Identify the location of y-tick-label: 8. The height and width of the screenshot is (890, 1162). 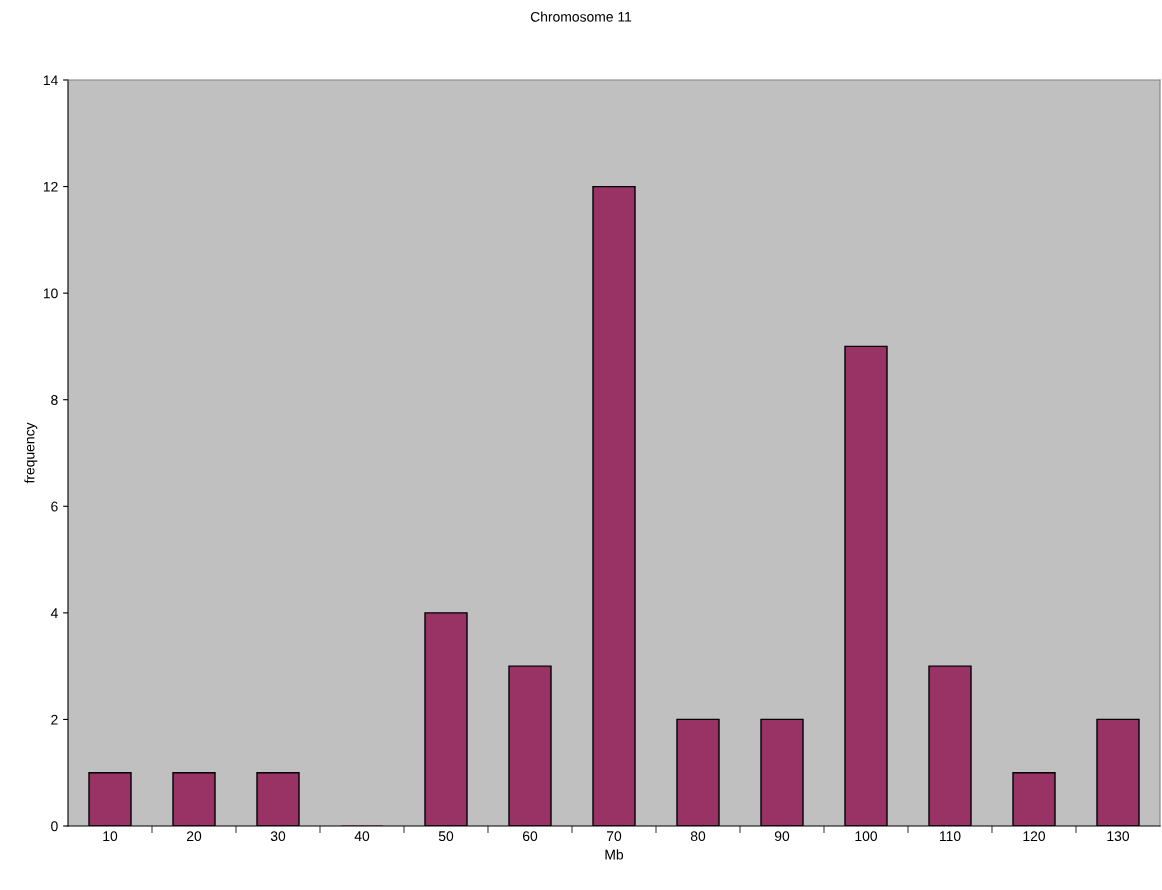
(54, 400).